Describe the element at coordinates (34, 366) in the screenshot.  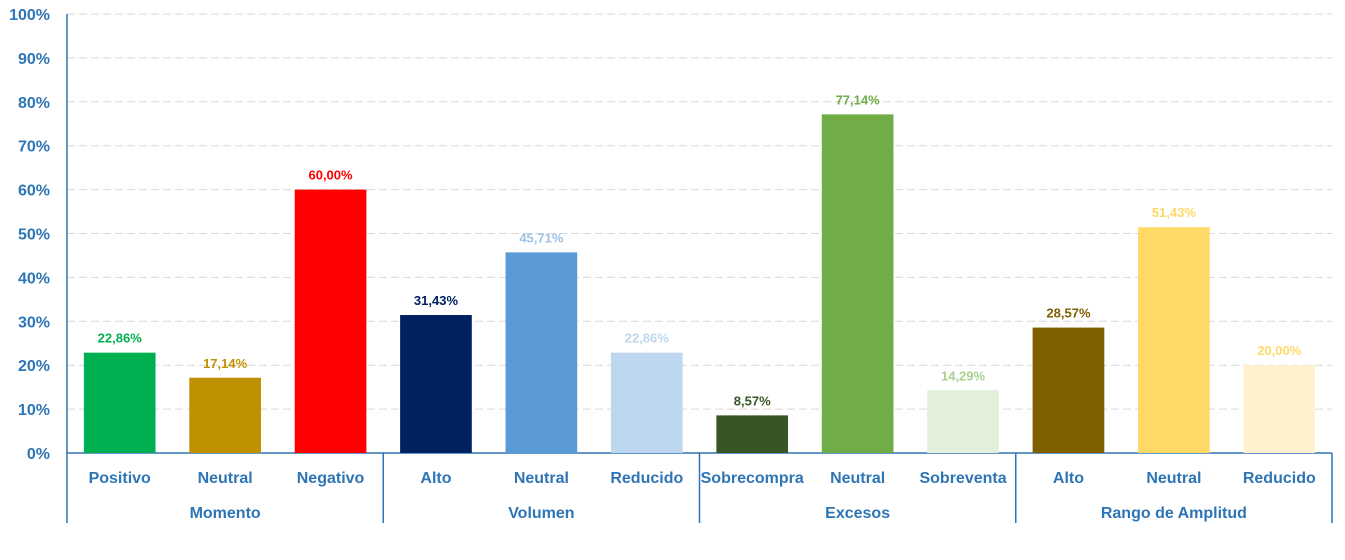
I see `y-tick-label: 20%` at that location.